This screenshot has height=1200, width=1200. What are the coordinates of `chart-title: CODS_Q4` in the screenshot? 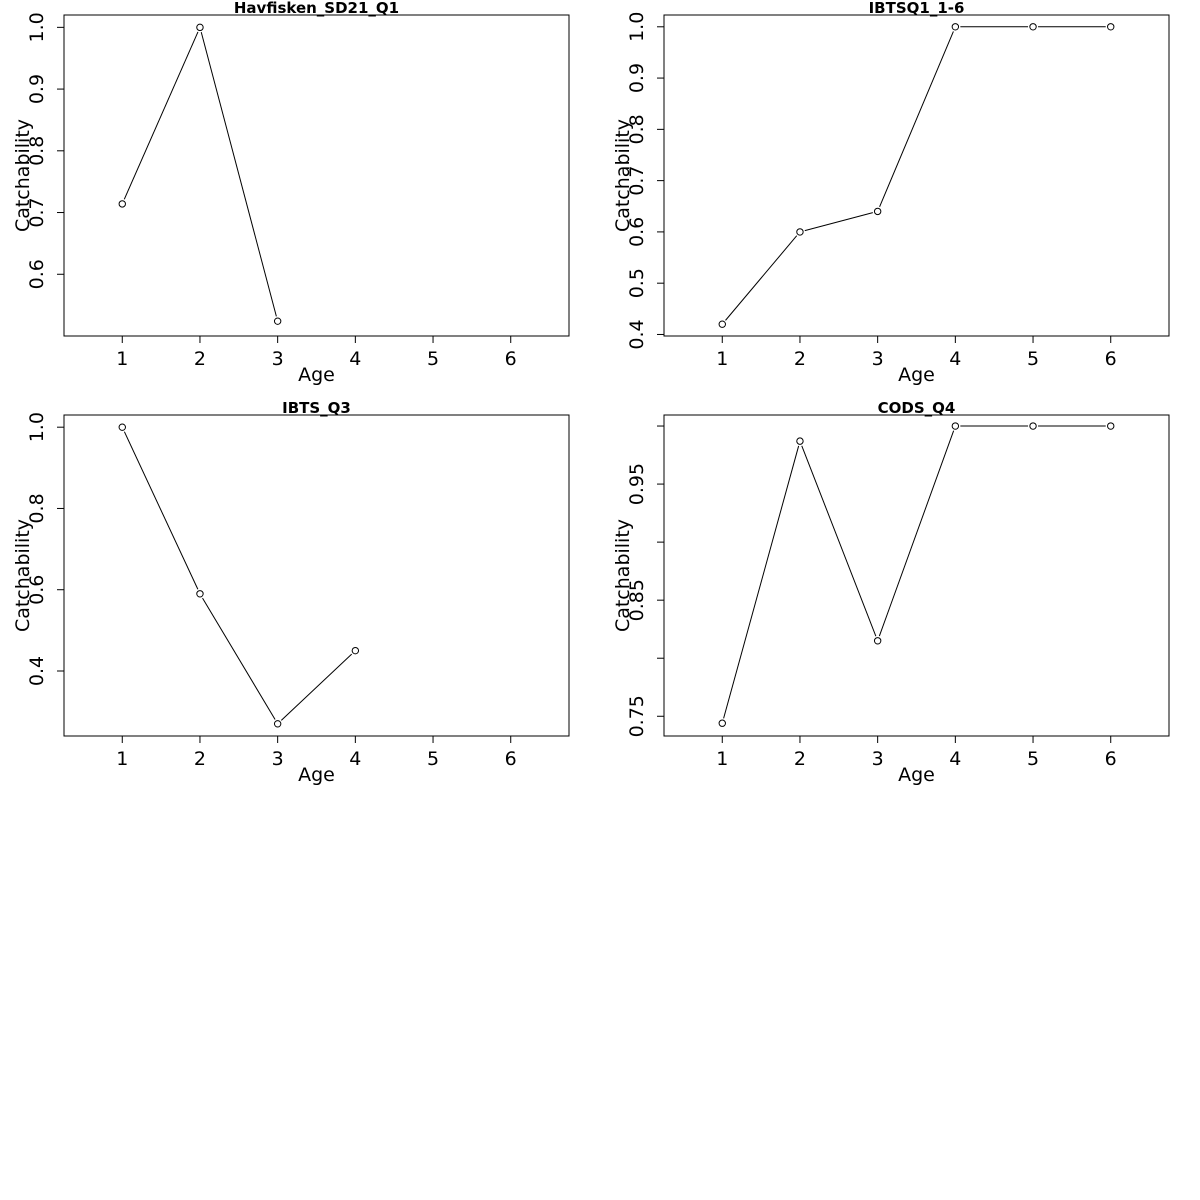 It's located at (917, 408).